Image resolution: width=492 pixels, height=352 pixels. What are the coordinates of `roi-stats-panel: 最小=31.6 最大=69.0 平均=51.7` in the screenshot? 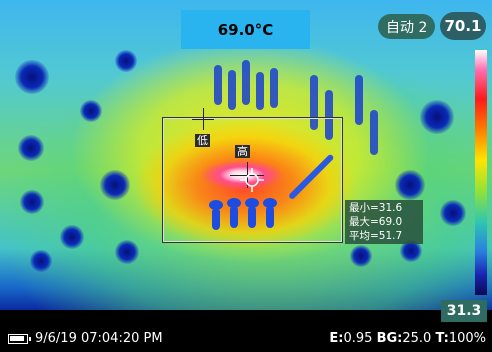 It's located at (384, 222).